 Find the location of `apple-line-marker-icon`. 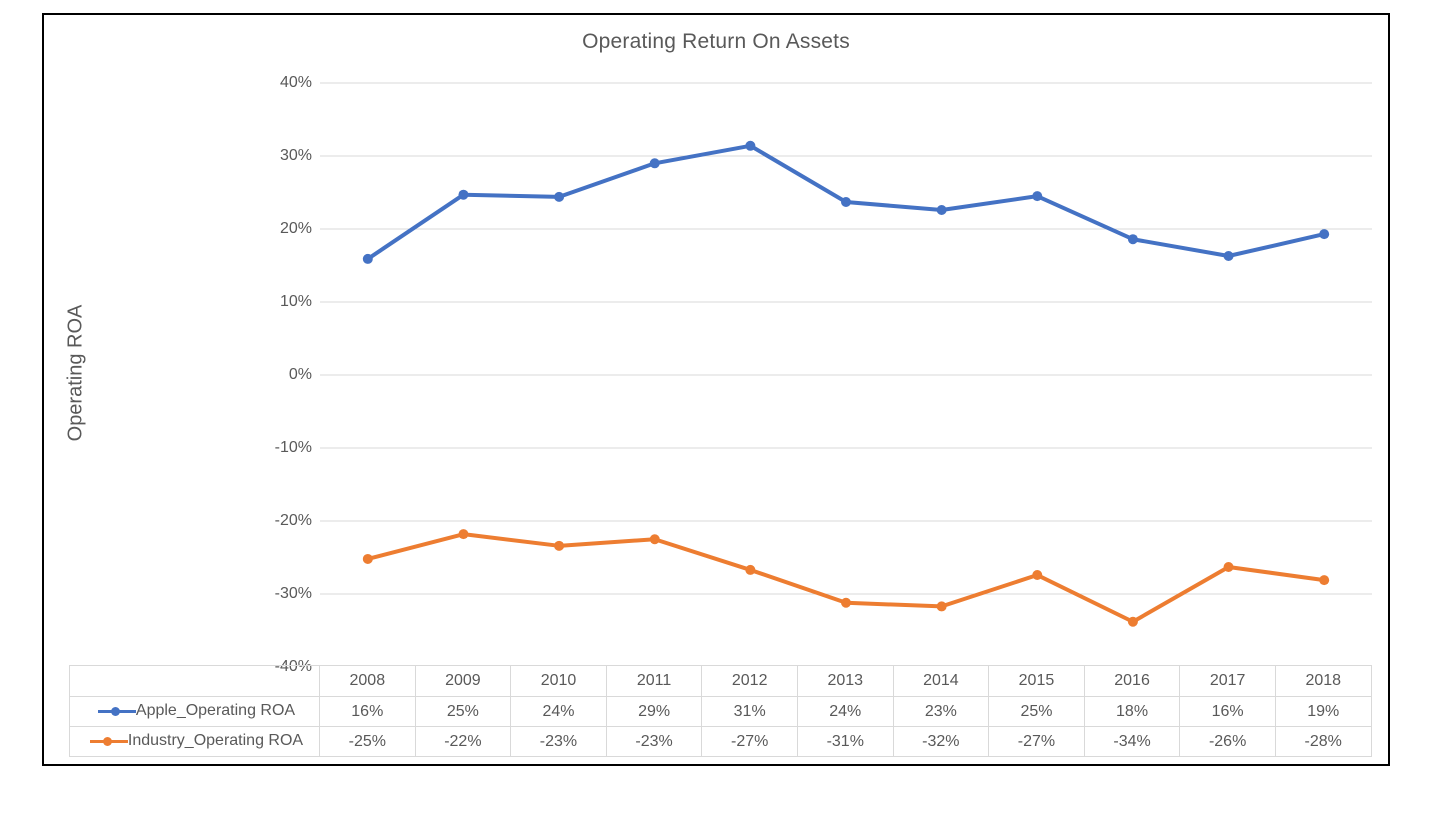

apple-line-marker-icon is located at coordinates (116, 711).